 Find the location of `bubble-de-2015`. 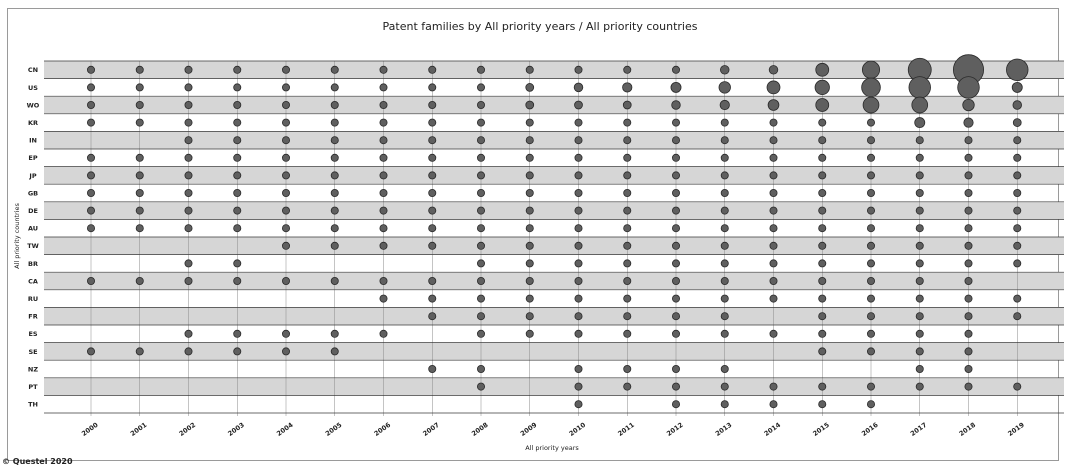

bubble-de-2015 is located at coordinates (822, 210).